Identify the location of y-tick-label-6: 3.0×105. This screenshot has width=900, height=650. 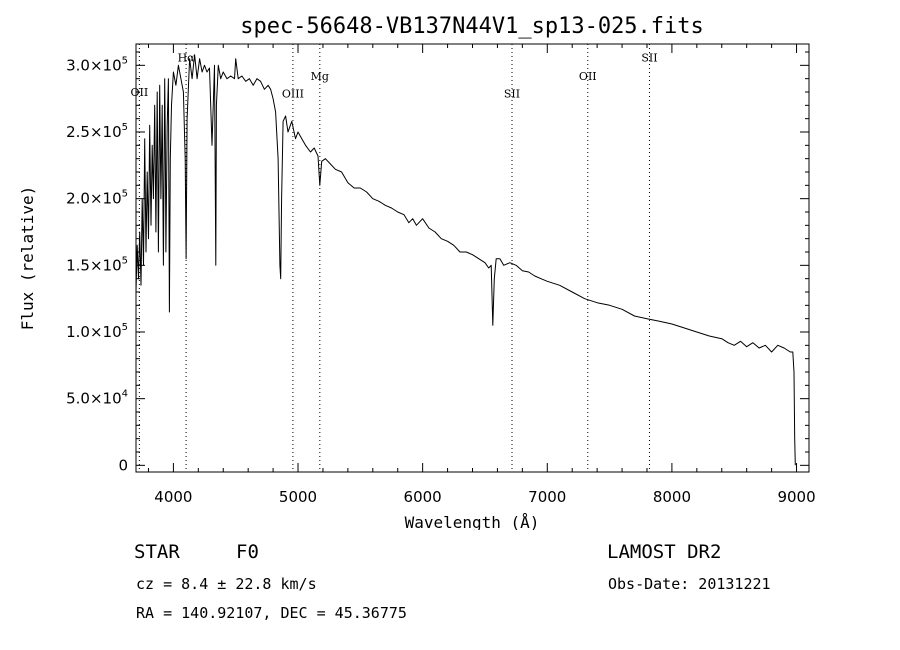
(97, 64).